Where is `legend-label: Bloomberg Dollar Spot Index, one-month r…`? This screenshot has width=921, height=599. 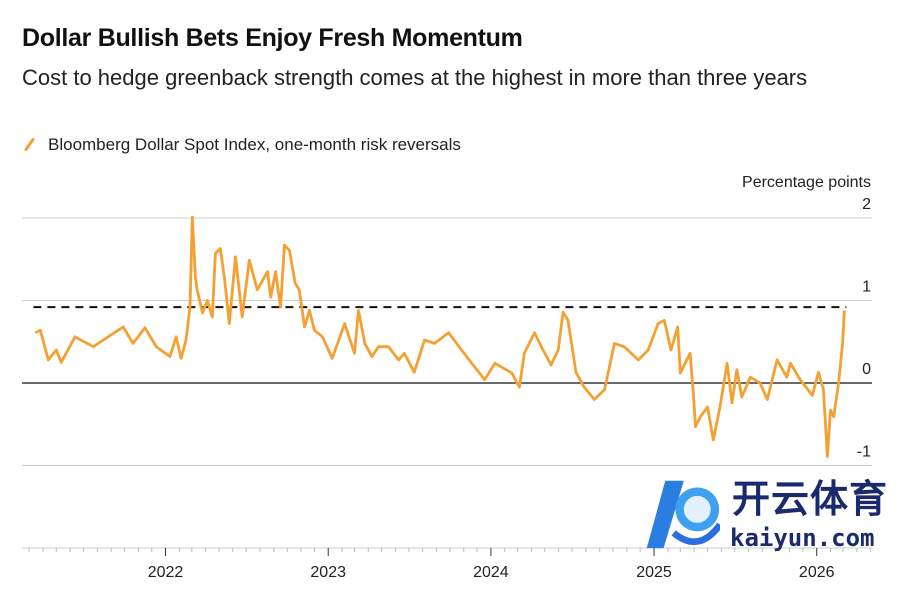 legend-label: Bloomberg Dollar Spot Index, one-month r… is located at coordinates (254, 144).